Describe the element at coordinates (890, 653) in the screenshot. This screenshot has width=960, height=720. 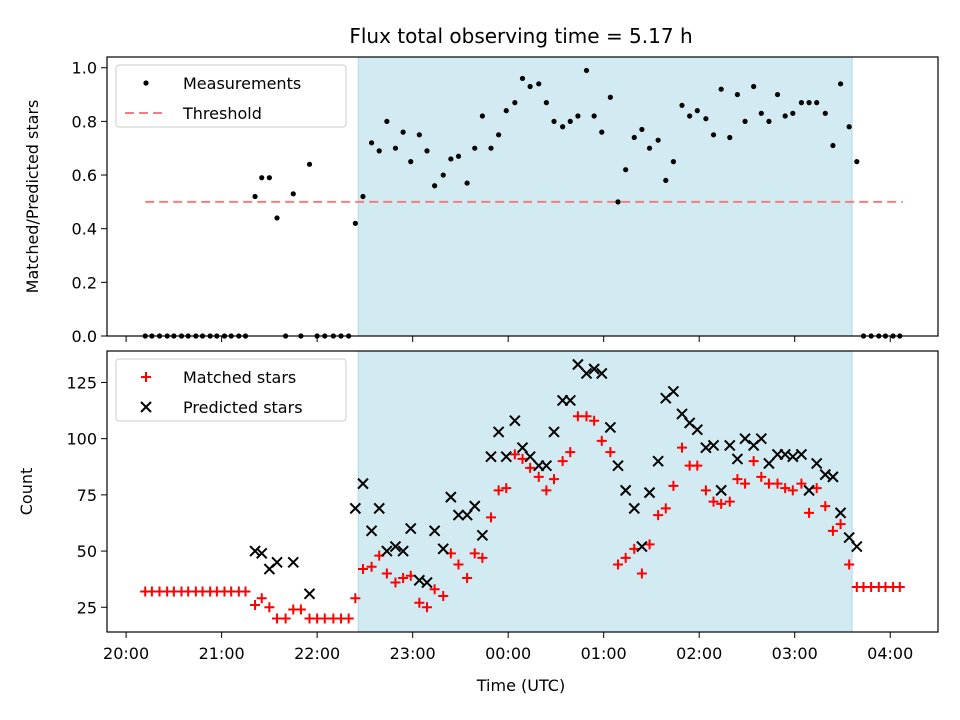
I see `x-tick-label: 04:00` at that location.